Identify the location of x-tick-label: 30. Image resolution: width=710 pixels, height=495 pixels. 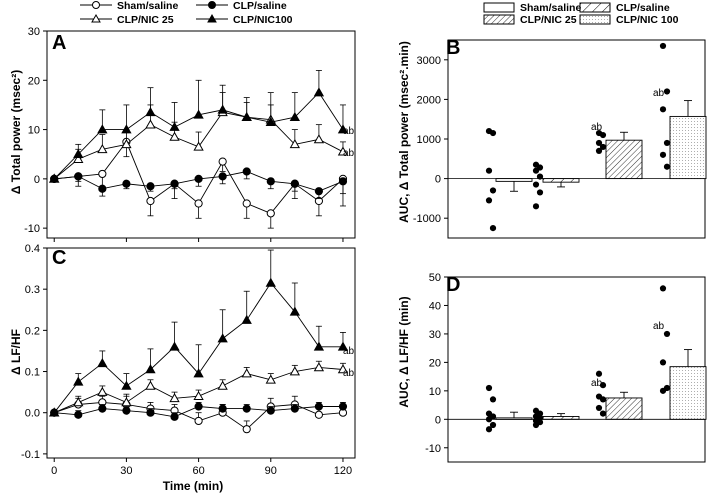
(126, 471).